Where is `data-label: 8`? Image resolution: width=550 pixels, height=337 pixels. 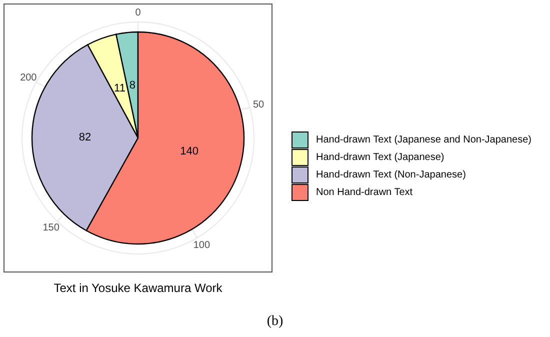 data-label: 8 is located at coordinates (132, 85).